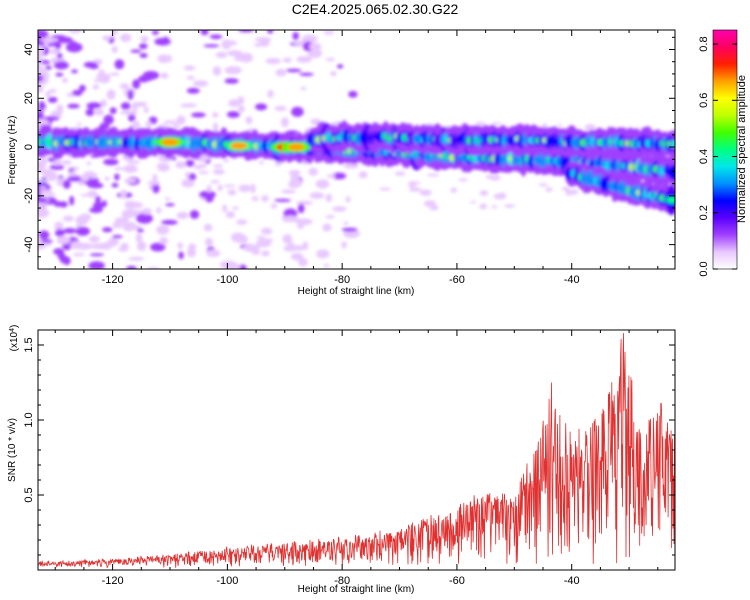 The height and width of the screenshot is (600, 750). What do you see at coordinates (356, 589) in the screenshot?
I see `snr-xlabel: Height of straight line (km)` at bounding box center [356, 589].